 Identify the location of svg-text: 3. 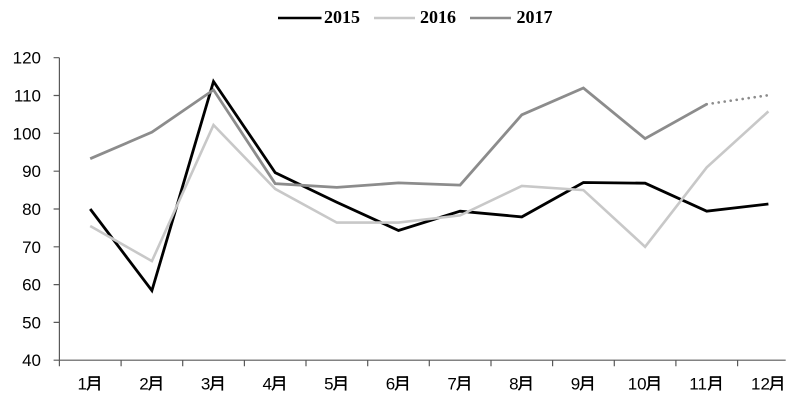
(205, 384).